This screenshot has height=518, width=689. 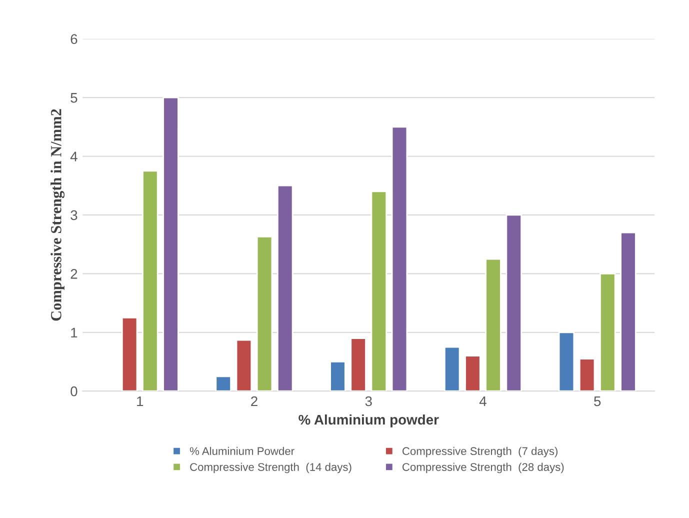 What do you see at coordinates (74, 157) in the screenshot?
I see `y-tick-label: 4` at bounding box center [74, 157].